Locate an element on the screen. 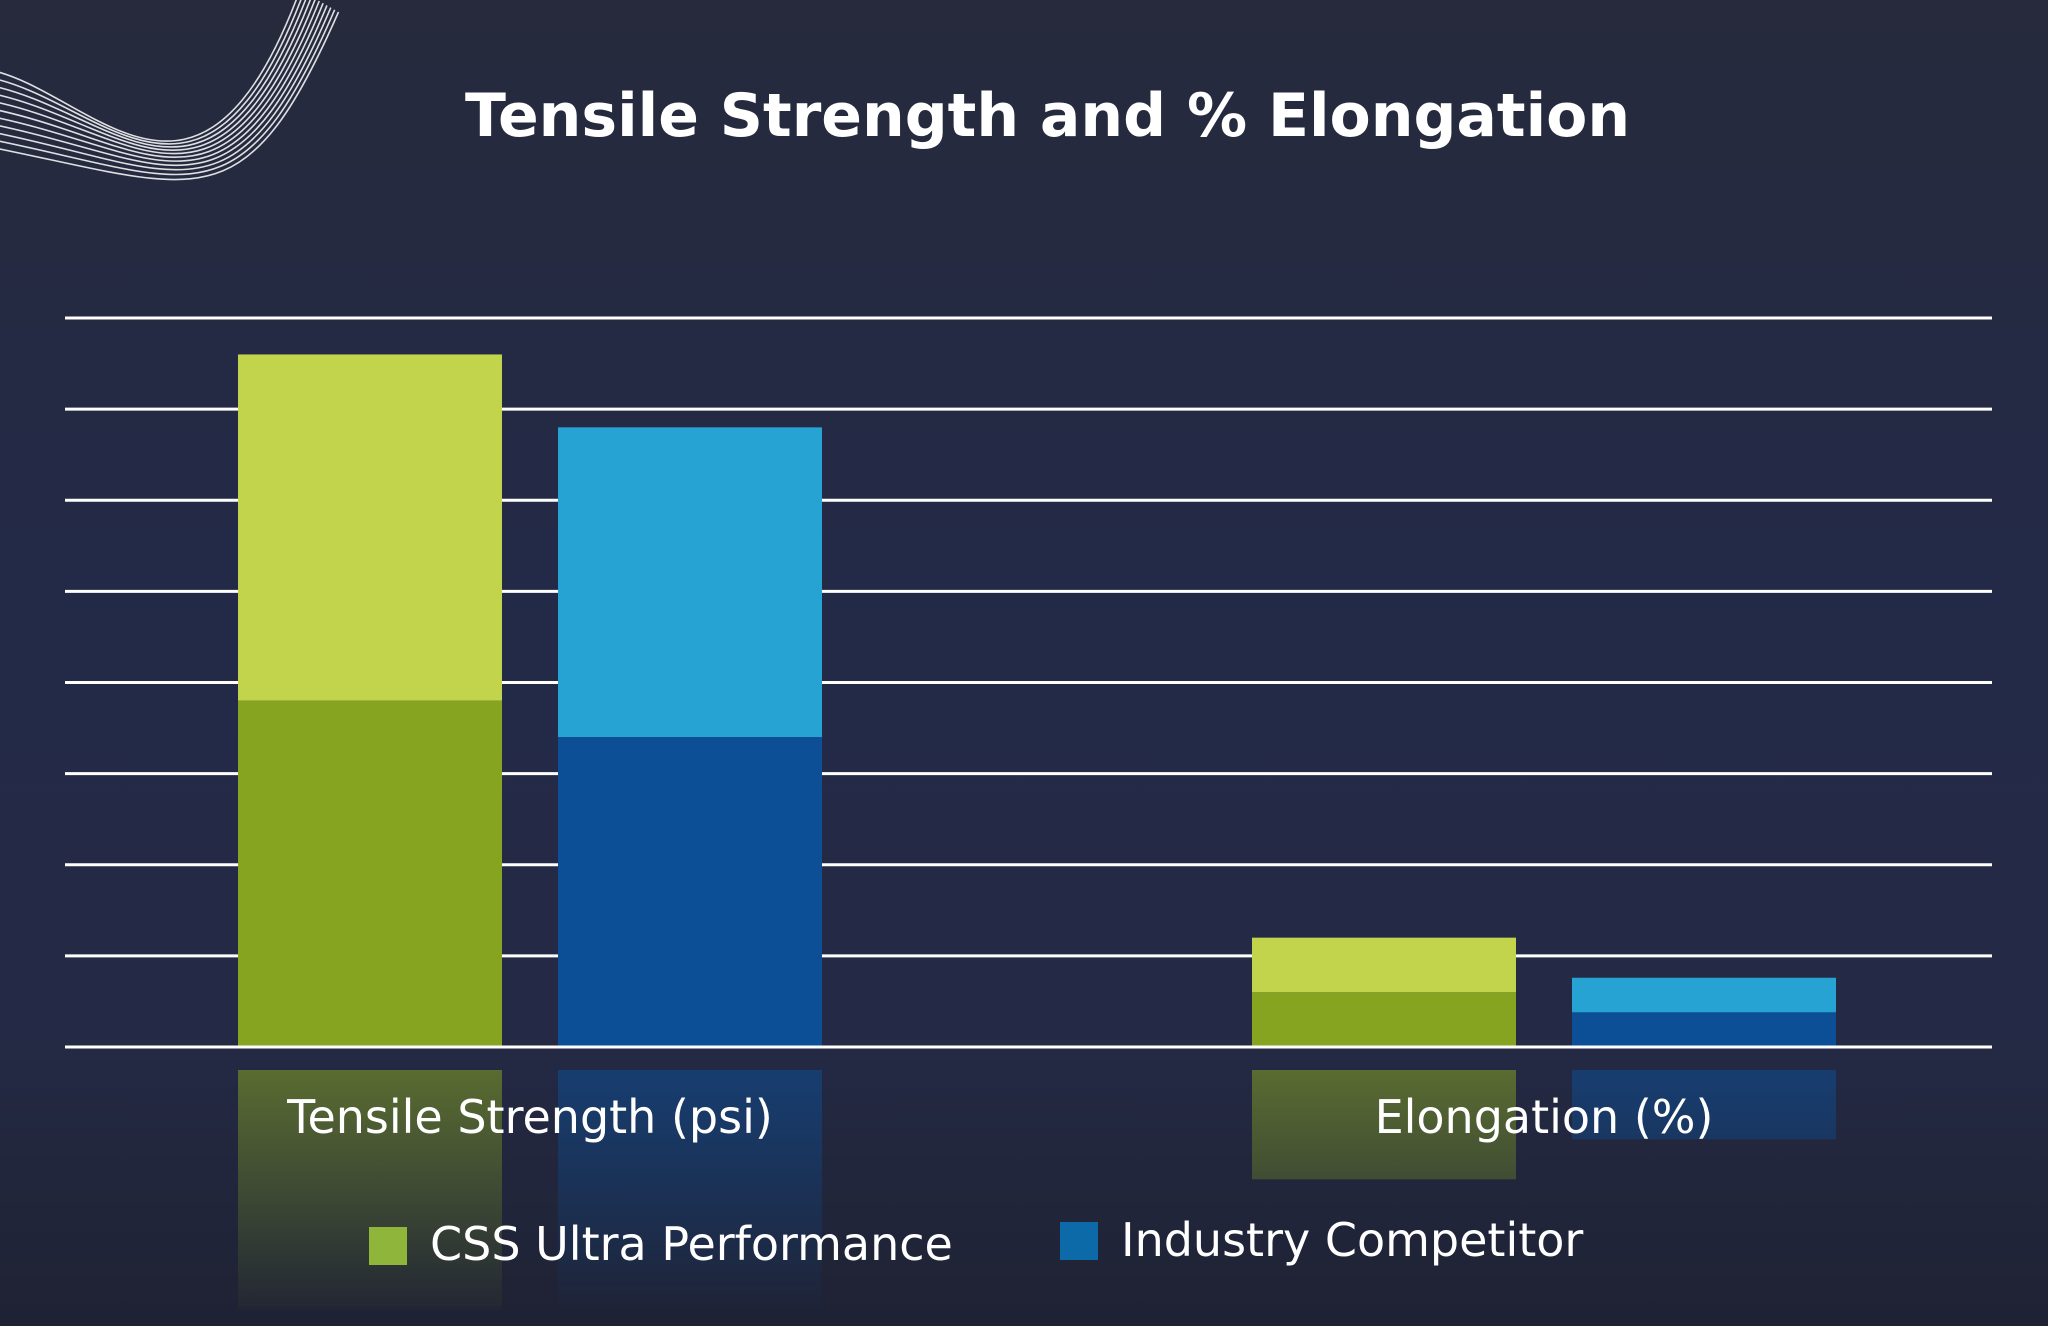  legend-swatch-industry-competitor is located at coordinates (1079, 1241).